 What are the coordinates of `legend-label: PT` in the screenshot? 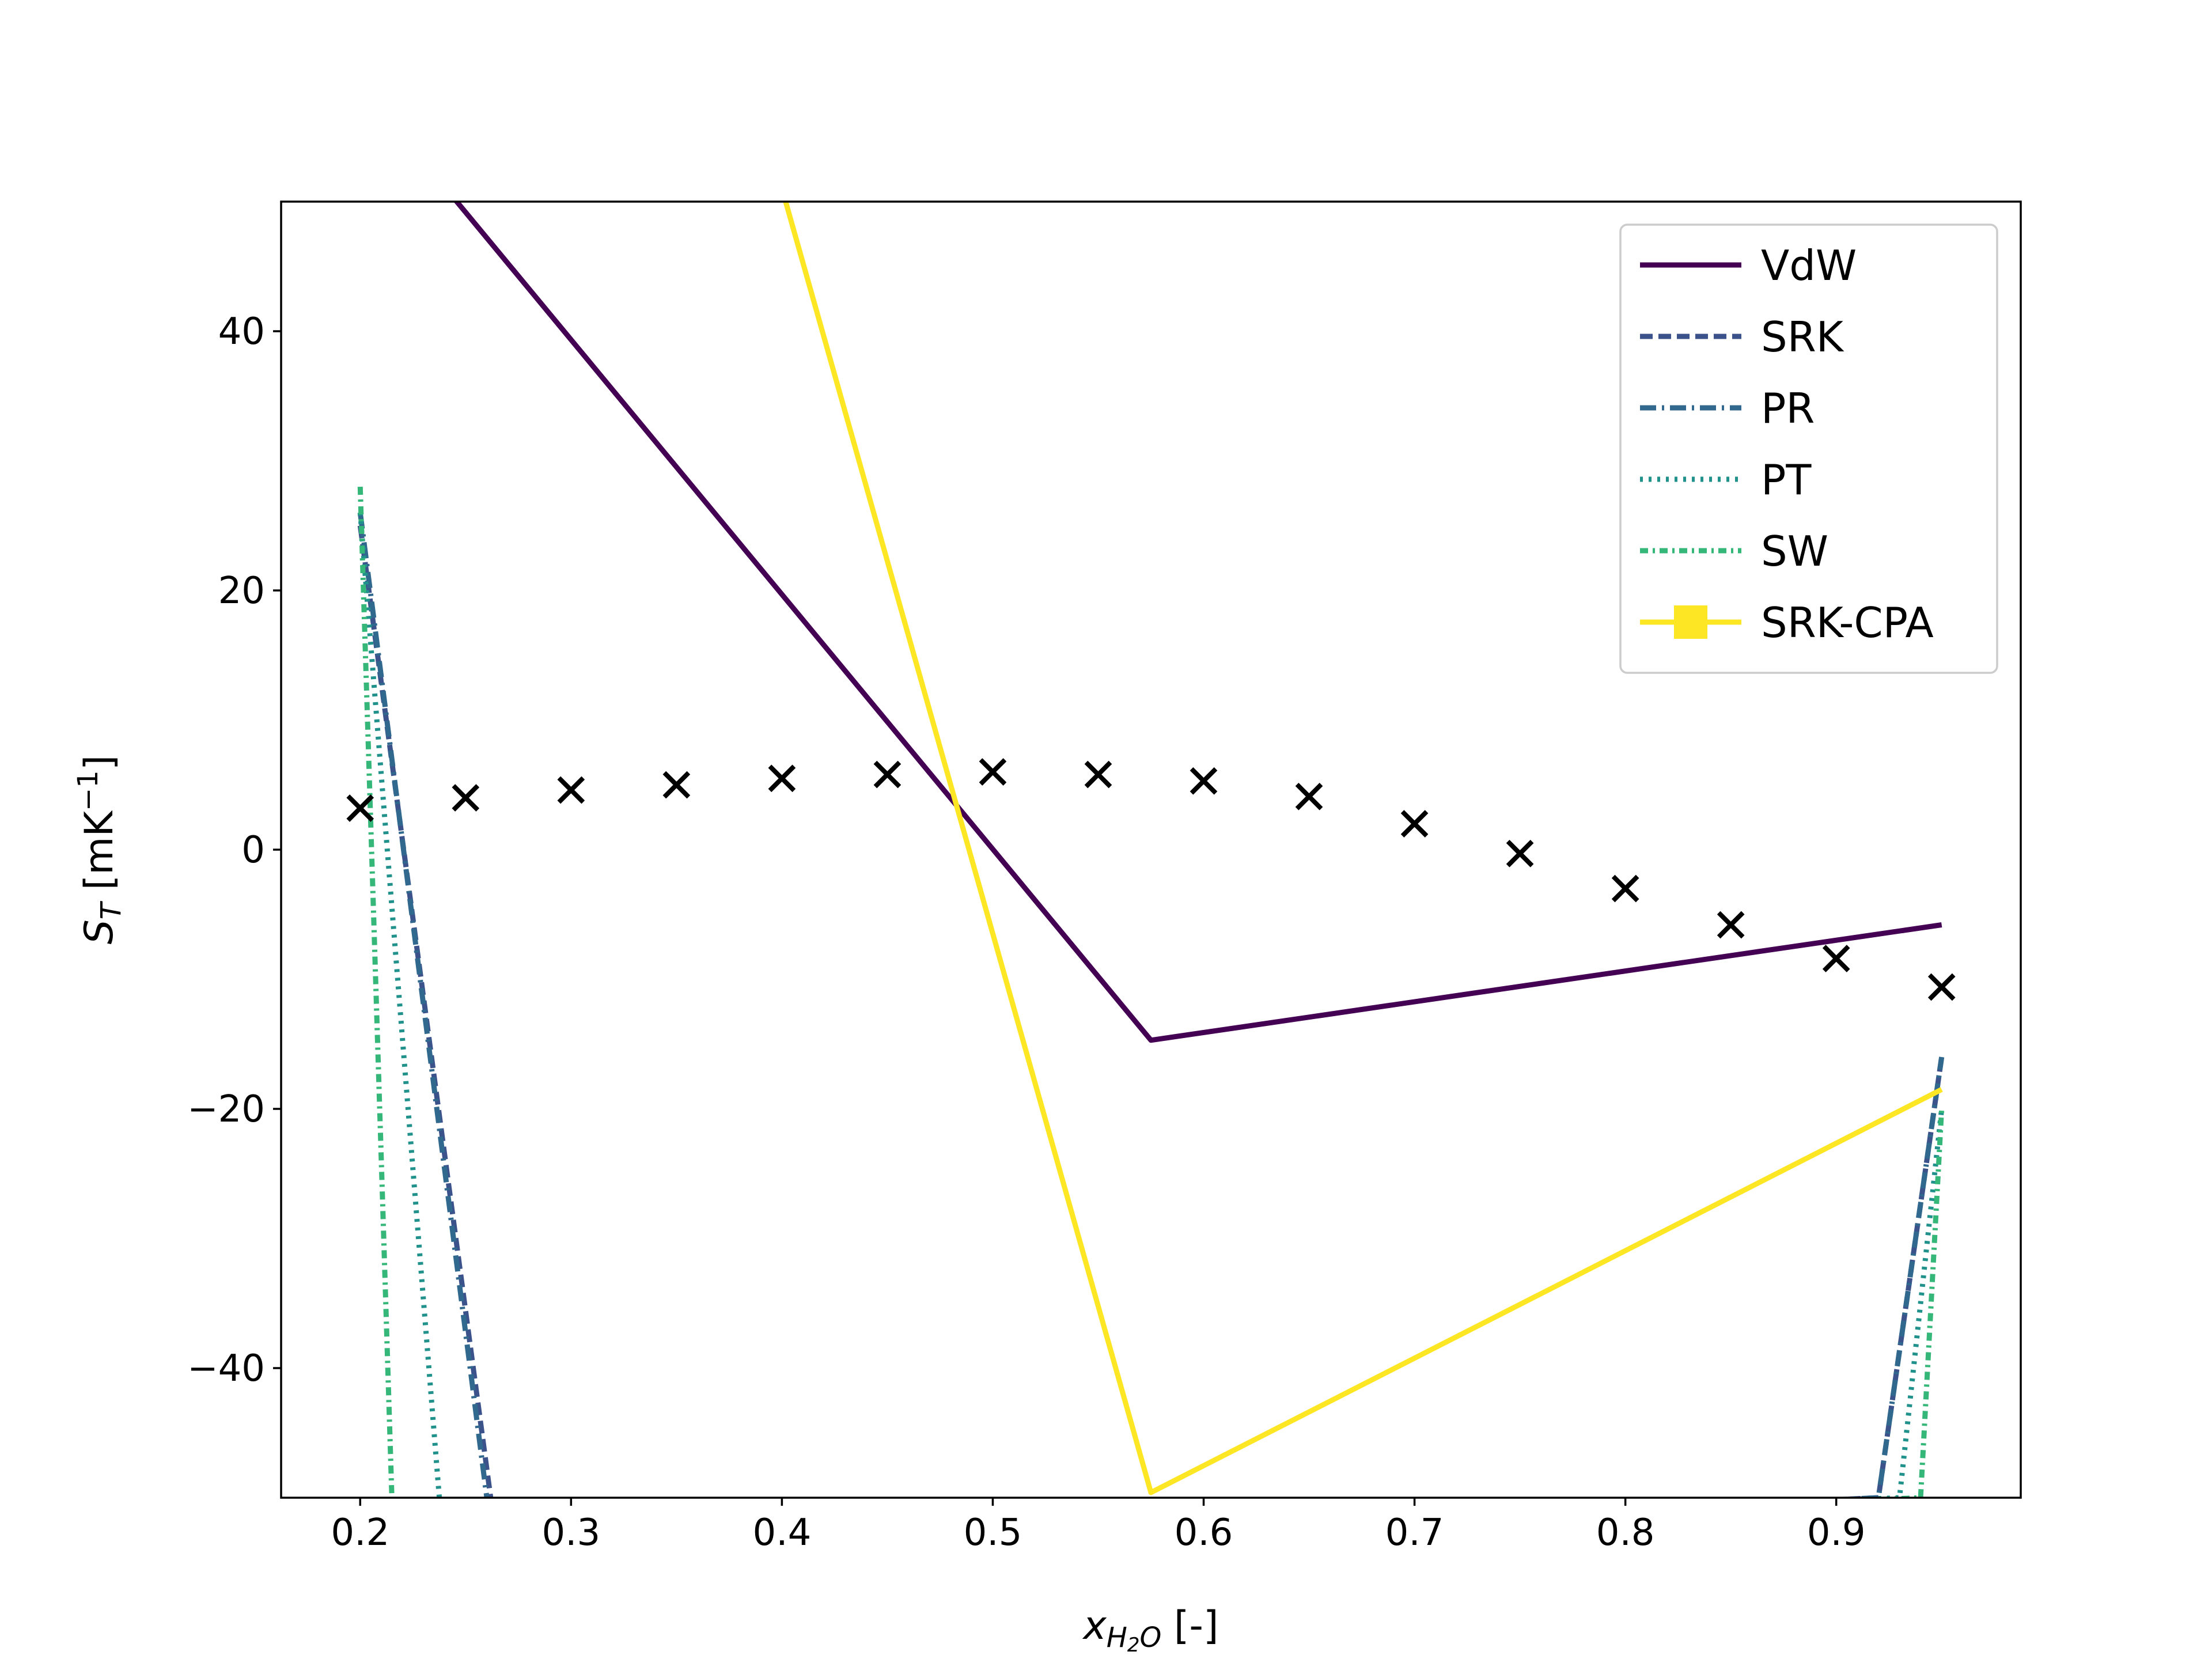 It's located at (1786, 480).